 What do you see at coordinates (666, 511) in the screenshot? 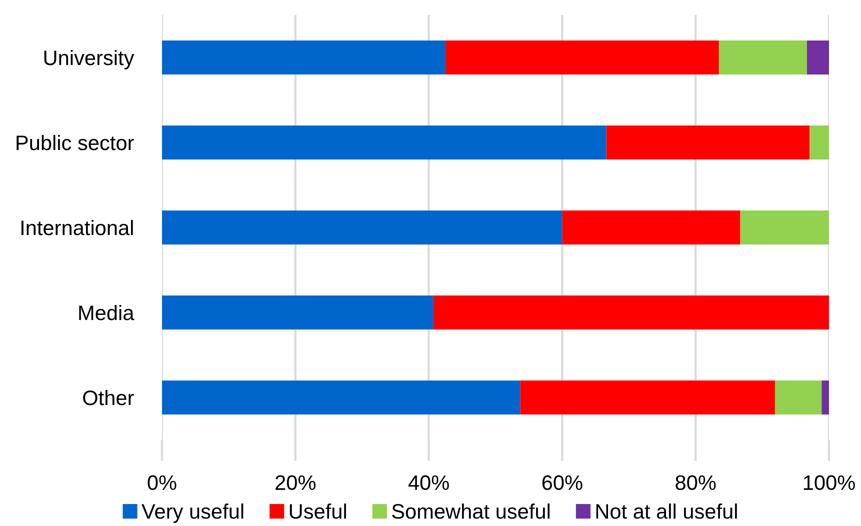
I see `legend-label: Not at all useful` at bounding box center [666, 511].